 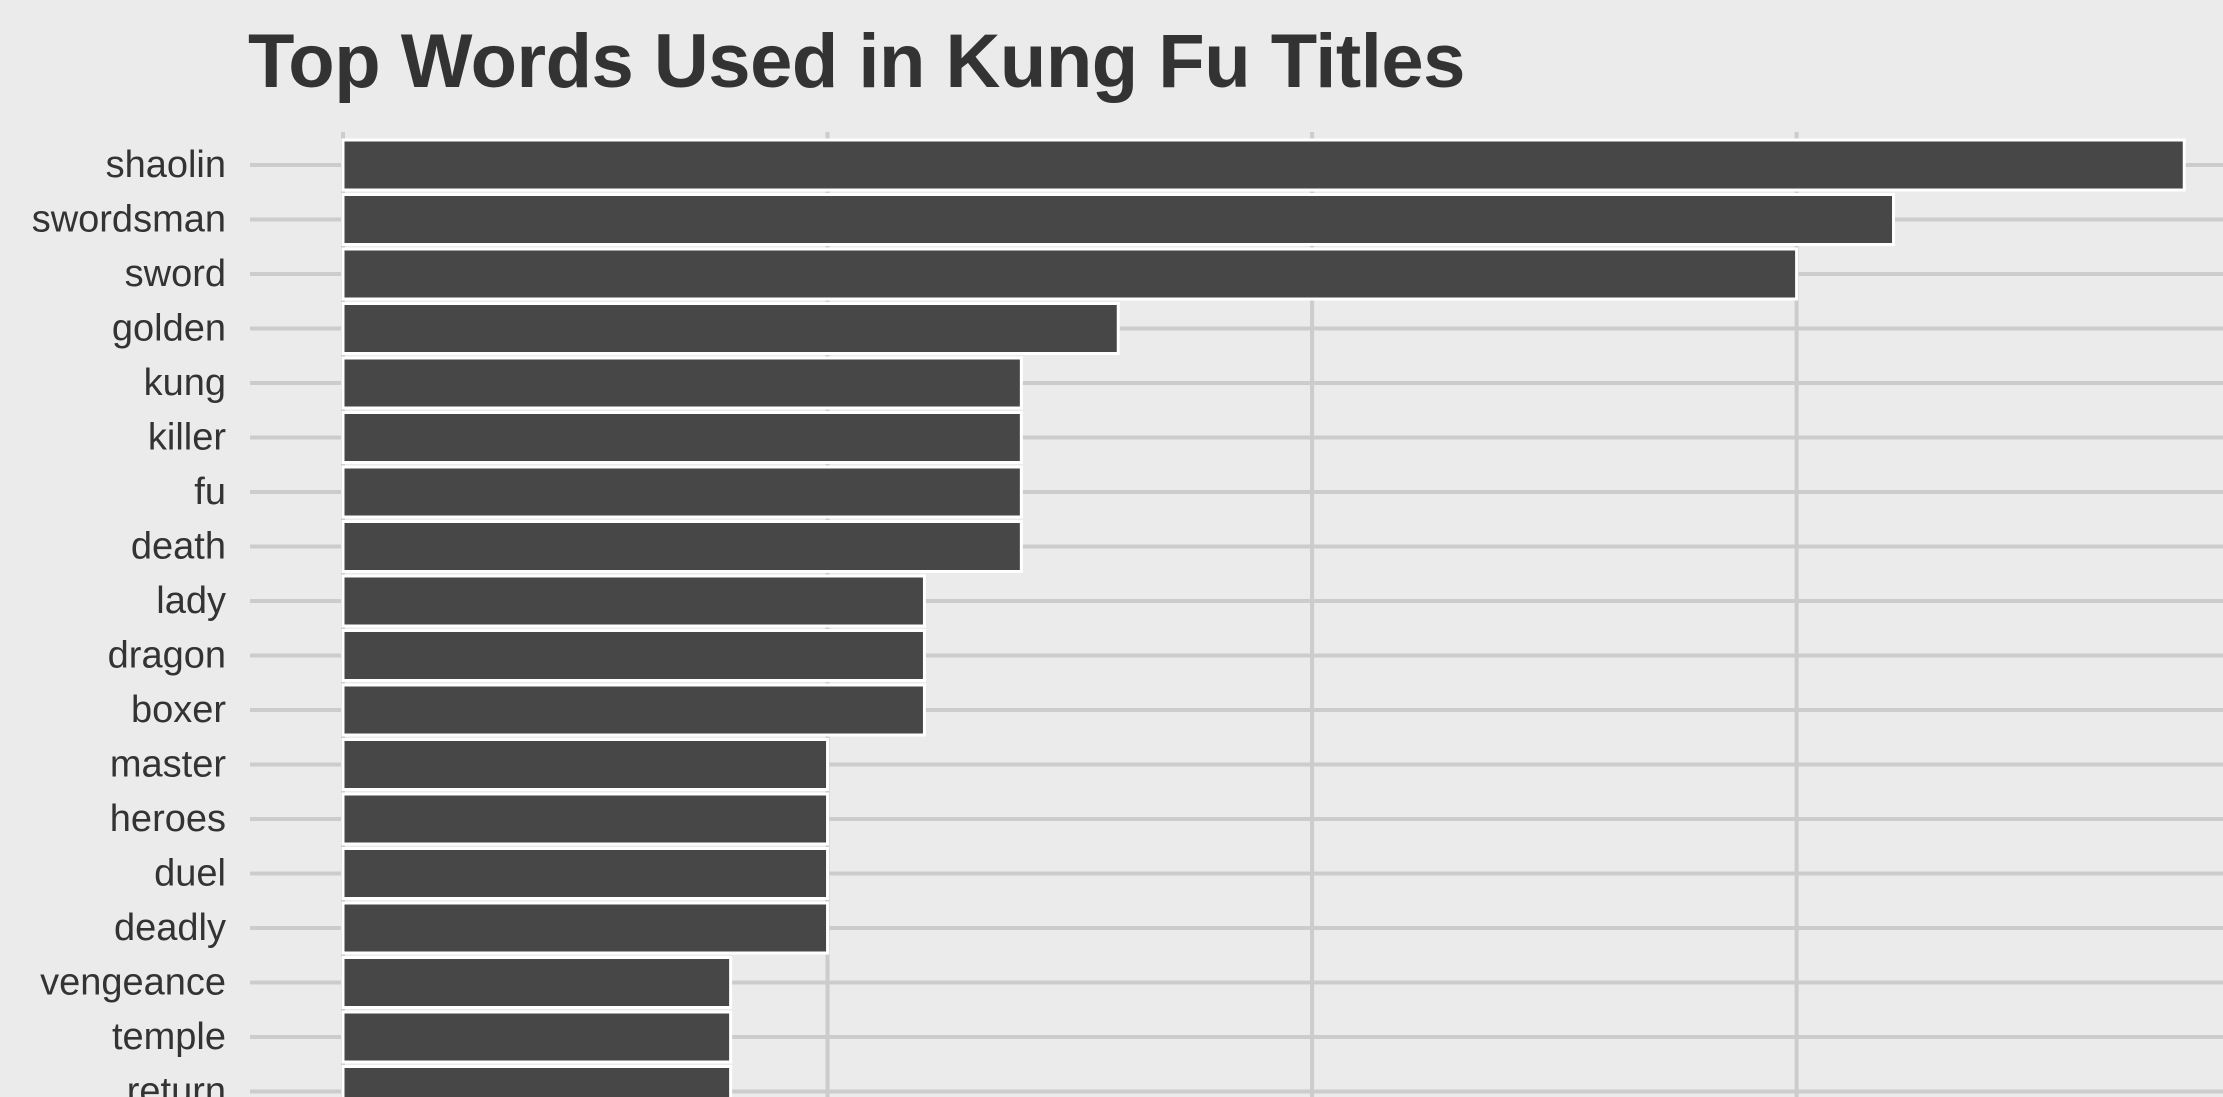 I want to click on bar-swordsman, so click(x=1118, y=219).